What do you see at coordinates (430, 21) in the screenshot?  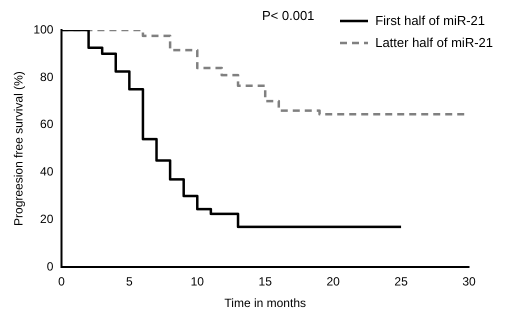 I see `legend-label: First half of miR-21` at bounding box center [430, 21].